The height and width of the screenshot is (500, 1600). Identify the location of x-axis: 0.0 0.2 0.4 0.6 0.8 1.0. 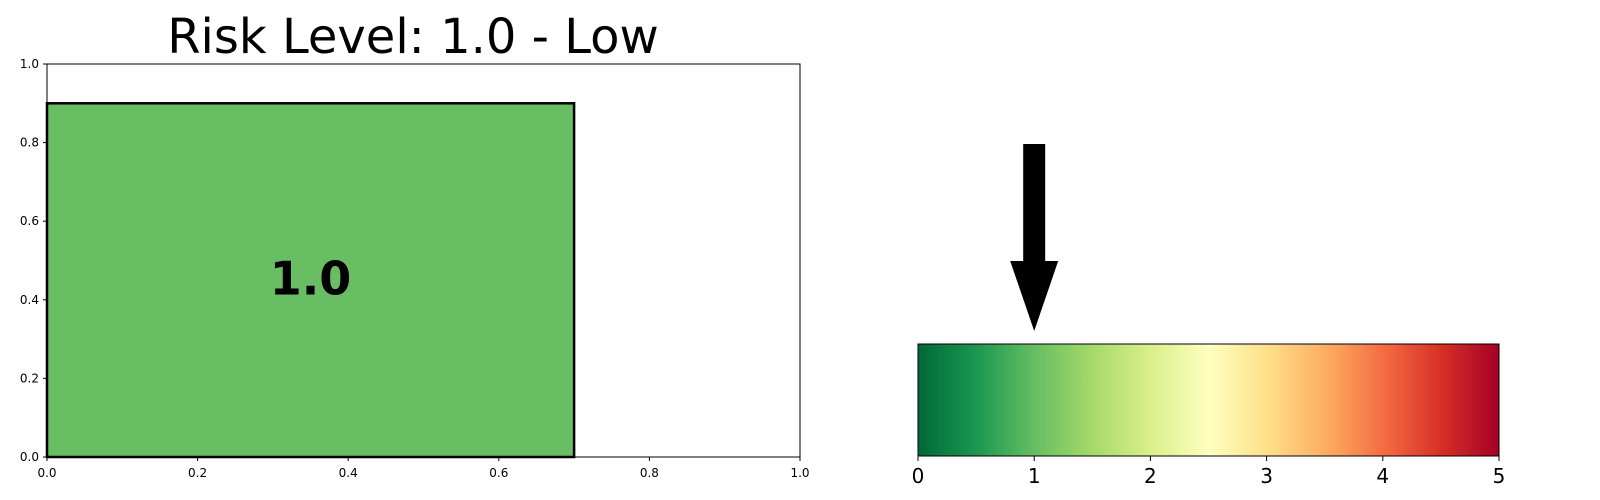
(423, 468).